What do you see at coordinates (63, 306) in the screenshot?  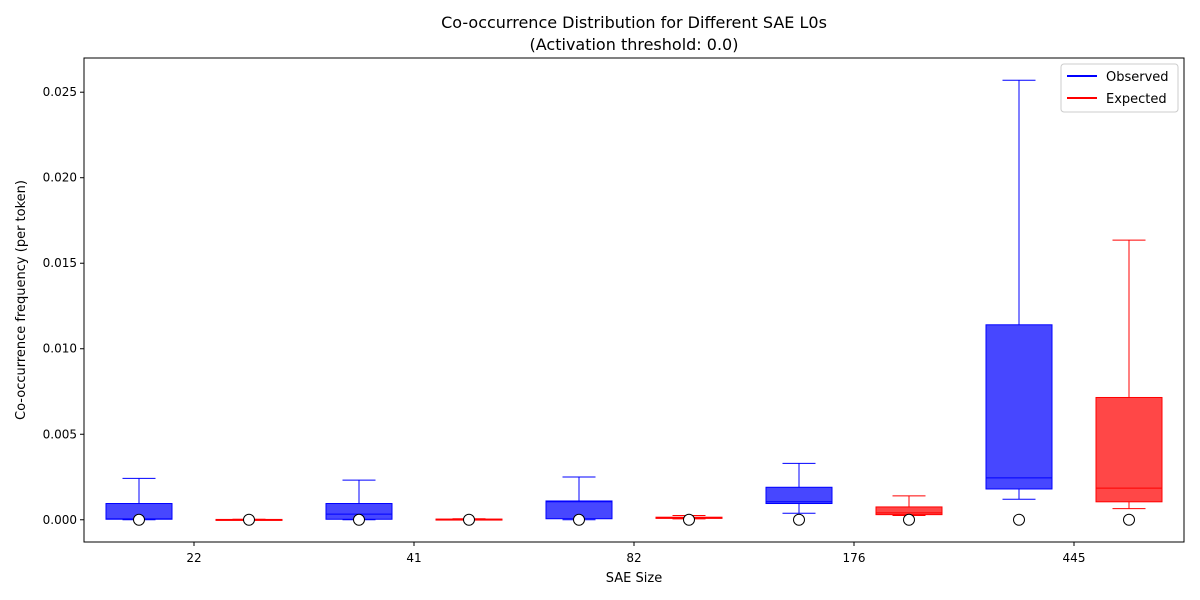 I see `y-axis: 0.000 0.005 0.010 0.015 0.020 0.025` at bounding box center [63, 306].